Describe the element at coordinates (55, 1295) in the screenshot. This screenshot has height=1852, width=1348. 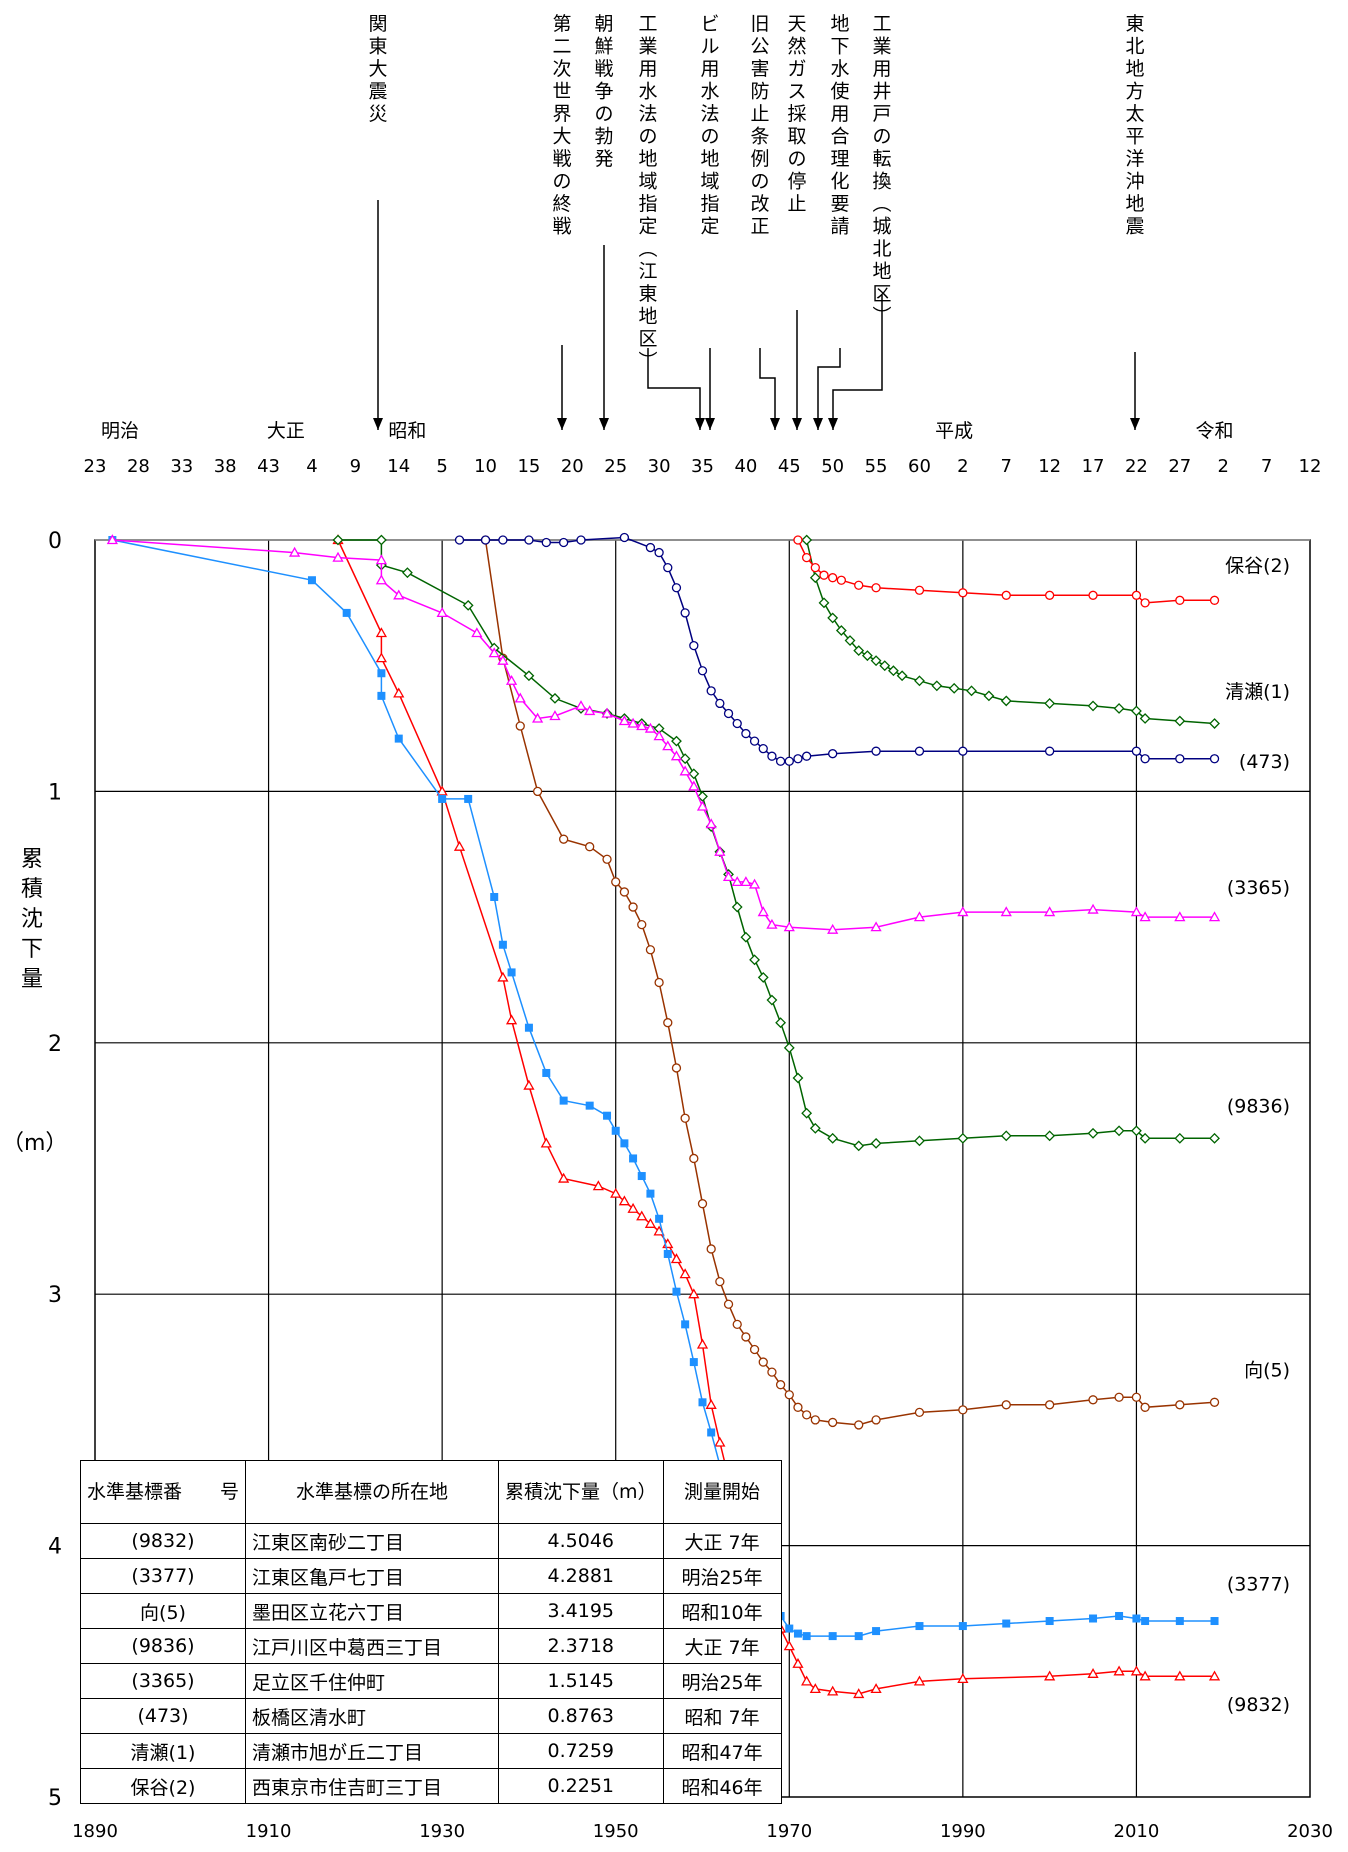
I see `y-tick-label: 3` at that location.